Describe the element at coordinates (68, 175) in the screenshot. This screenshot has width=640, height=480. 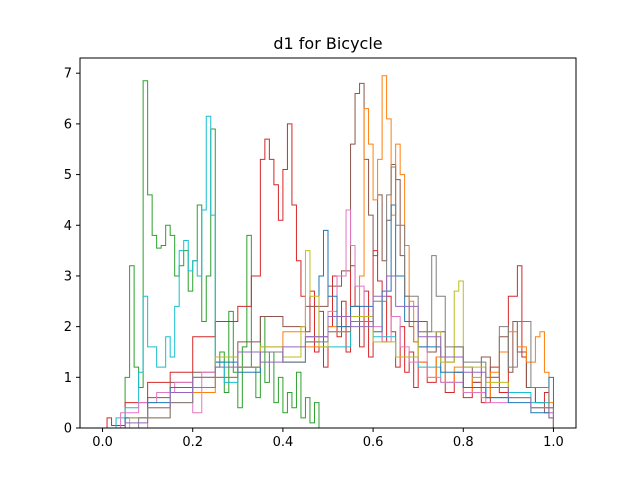
I see `y-tick-label: 5` at that location.